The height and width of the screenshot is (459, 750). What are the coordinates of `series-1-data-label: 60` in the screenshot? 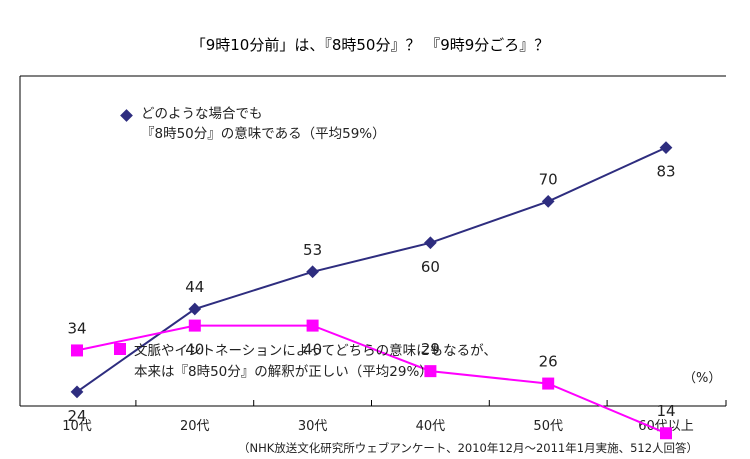 It's located at (430, 267).